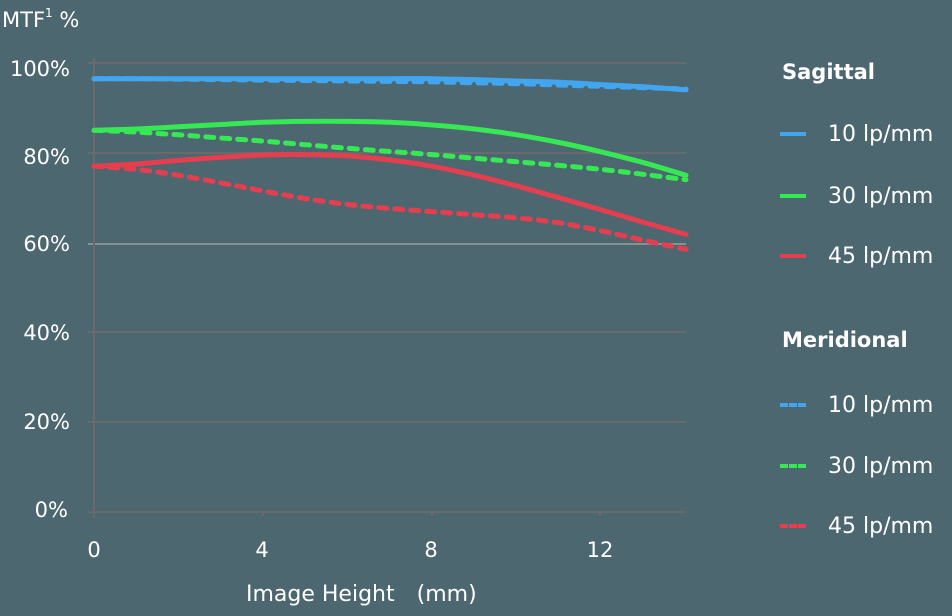 The width and height of the screenshot is (952, 616). I want to click on y-axis-title-unit: %, so click(69, 20).